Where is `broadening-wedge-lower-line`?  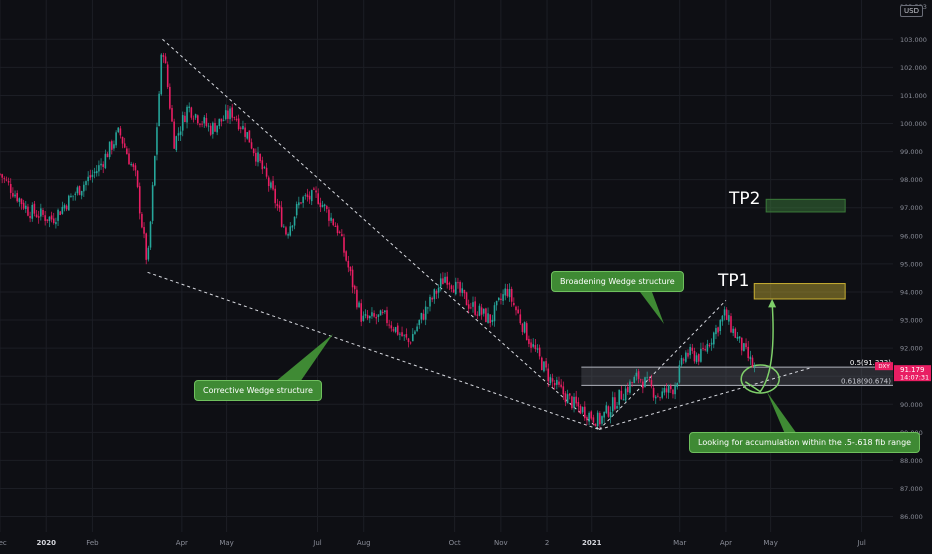 broadening-wedge-lower-line is located at coordinates (705, 399).